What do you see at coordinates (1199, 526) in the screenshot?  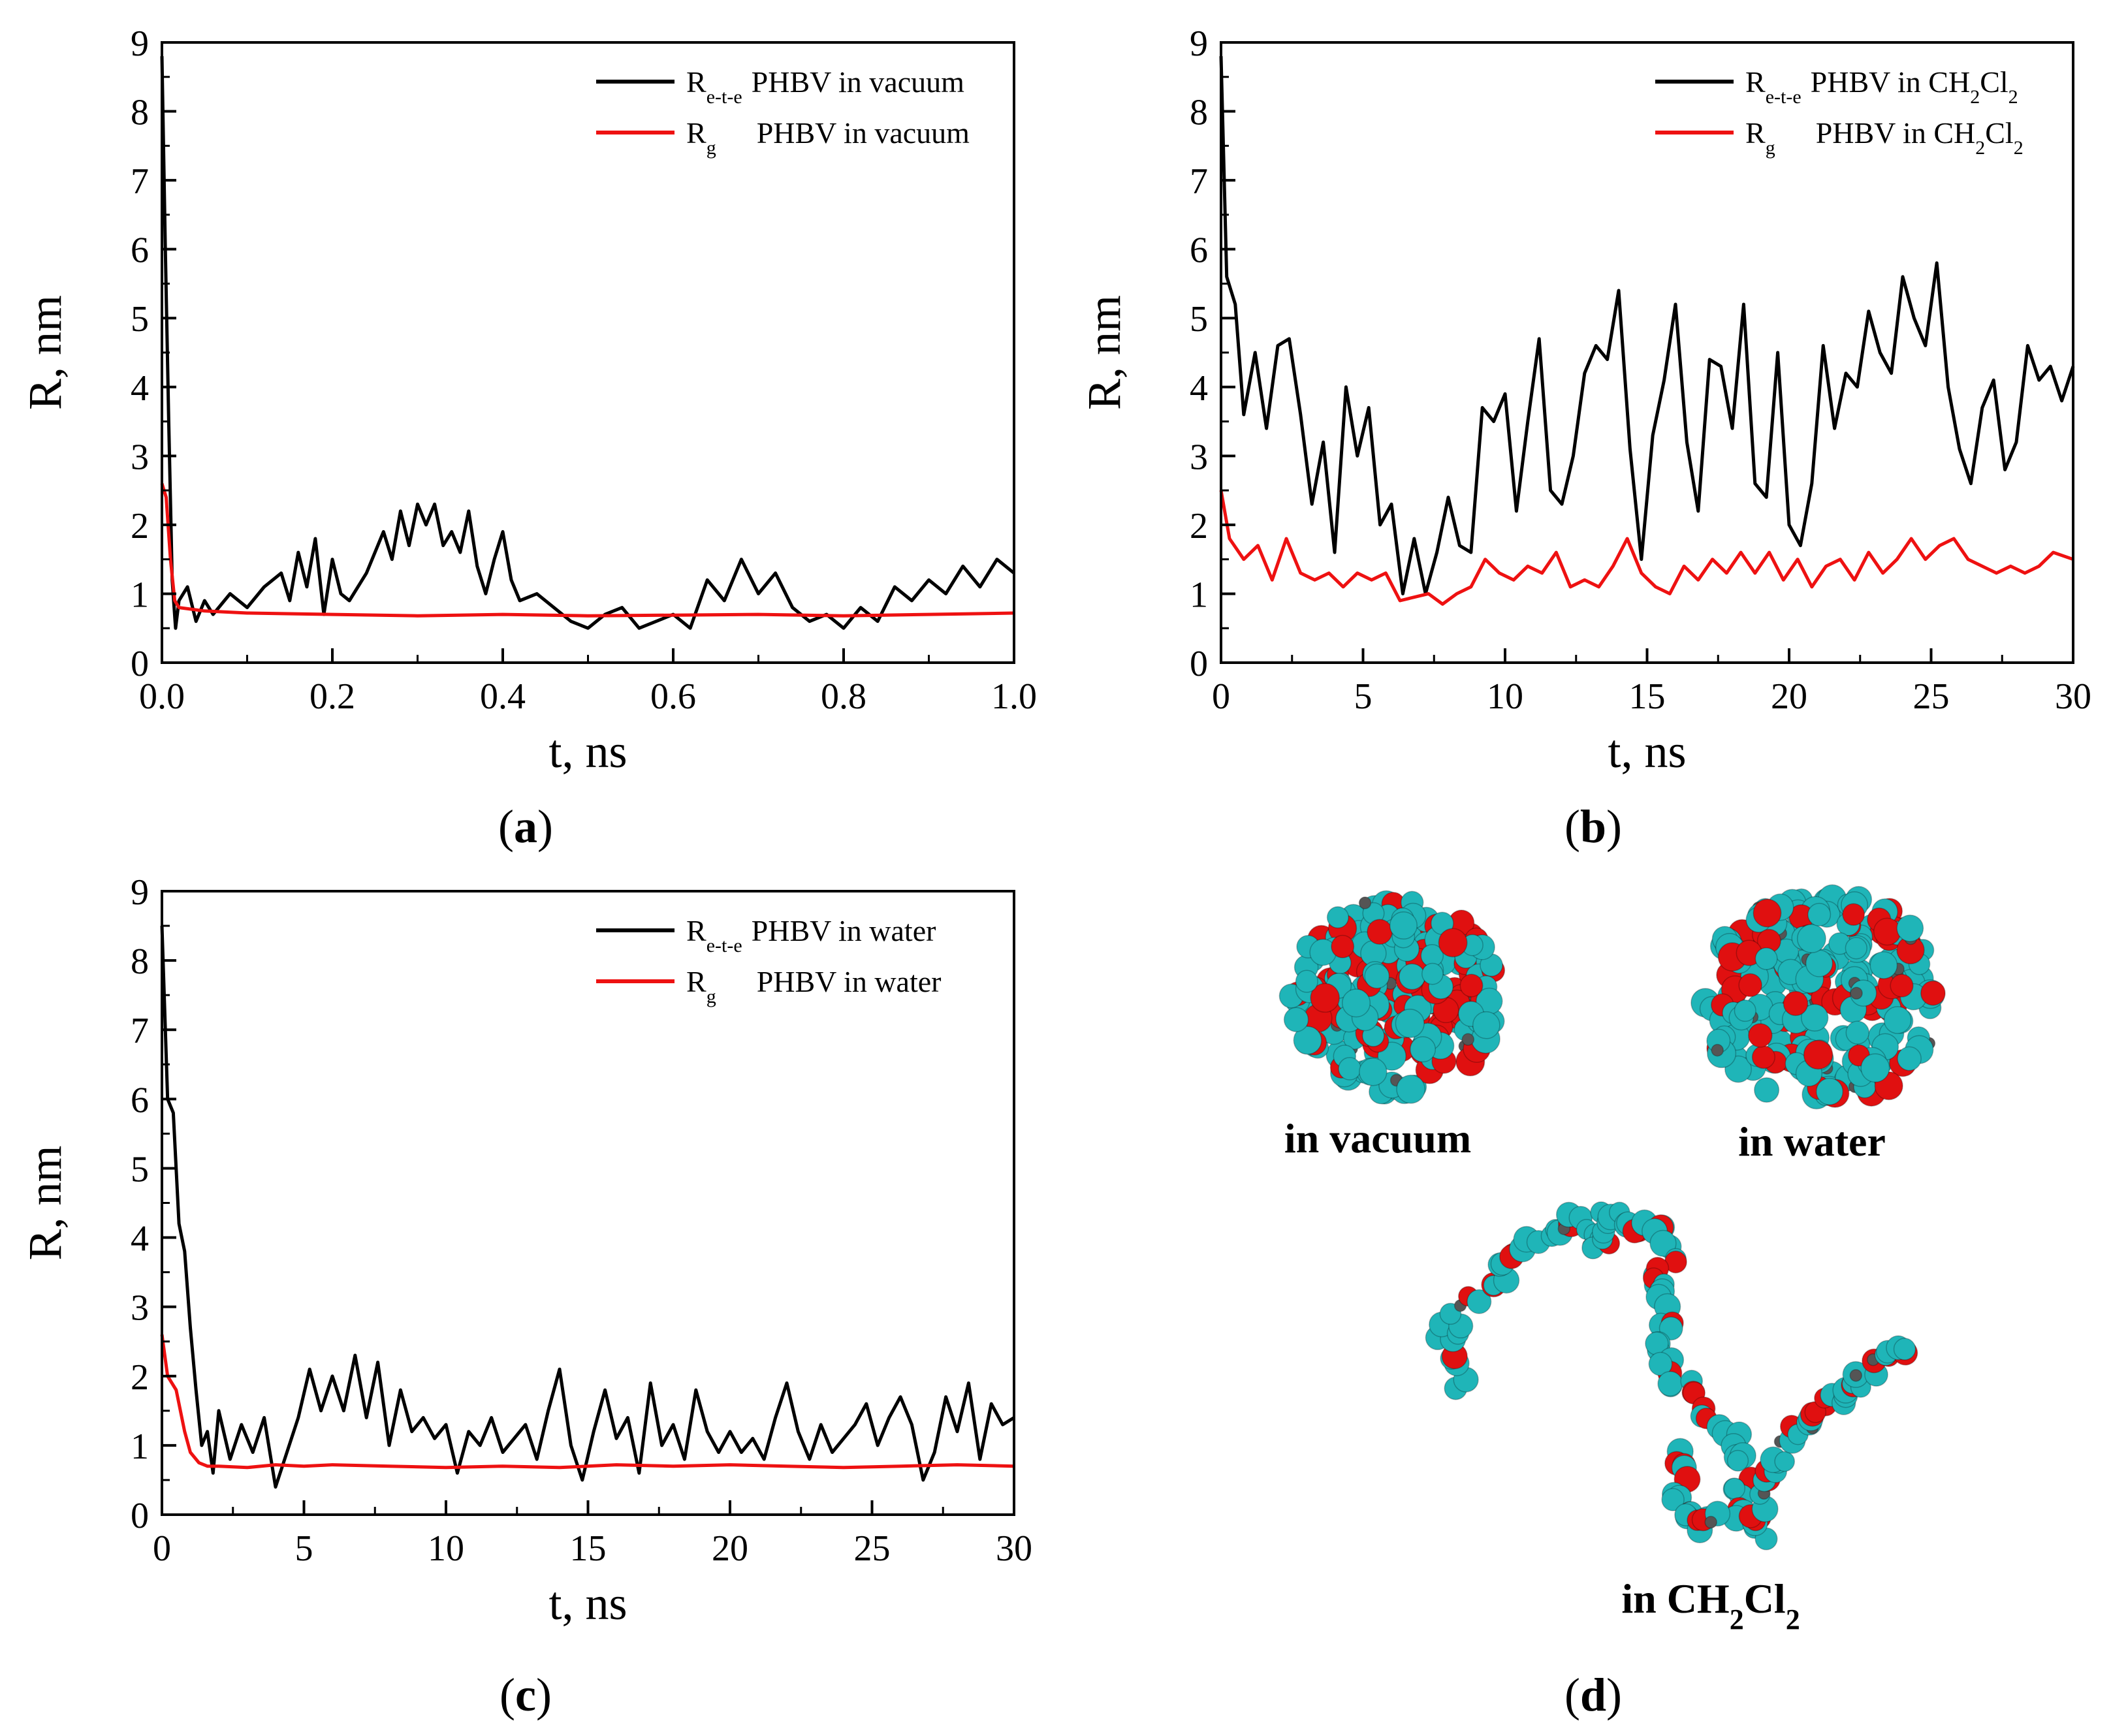 I see `y-tick-label-b-2: 2` at bounding box center [1199, 526].